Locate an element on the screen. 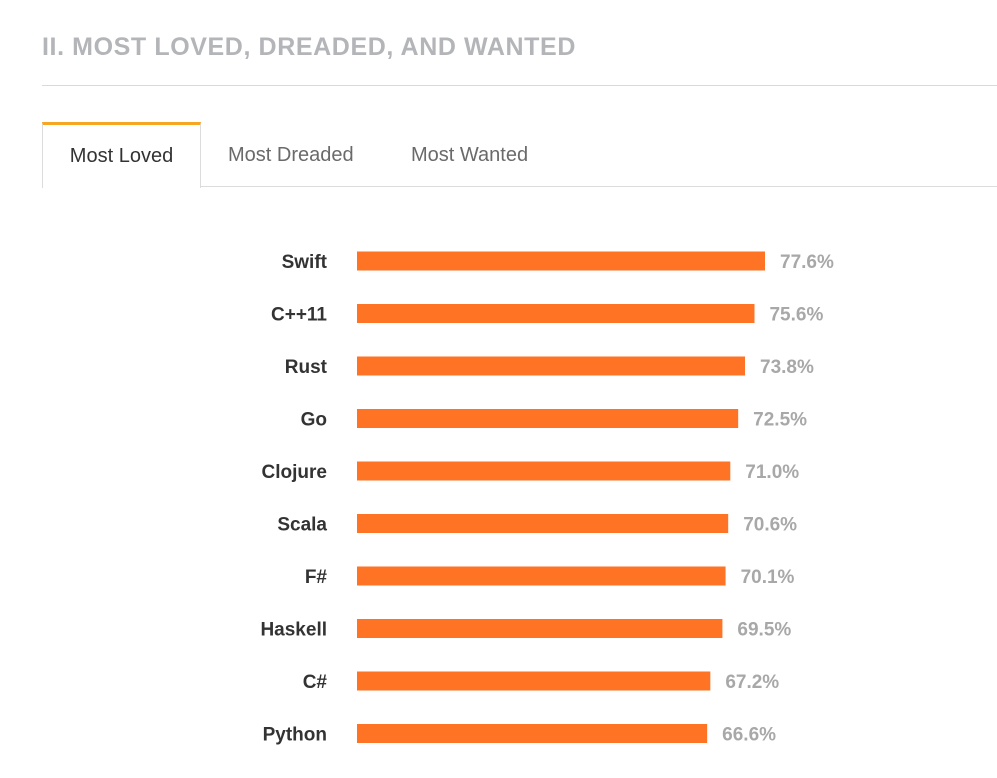 This screenshot has height=778, width=997. value-label-go: 72.5% is located at coordinates (780, 420).